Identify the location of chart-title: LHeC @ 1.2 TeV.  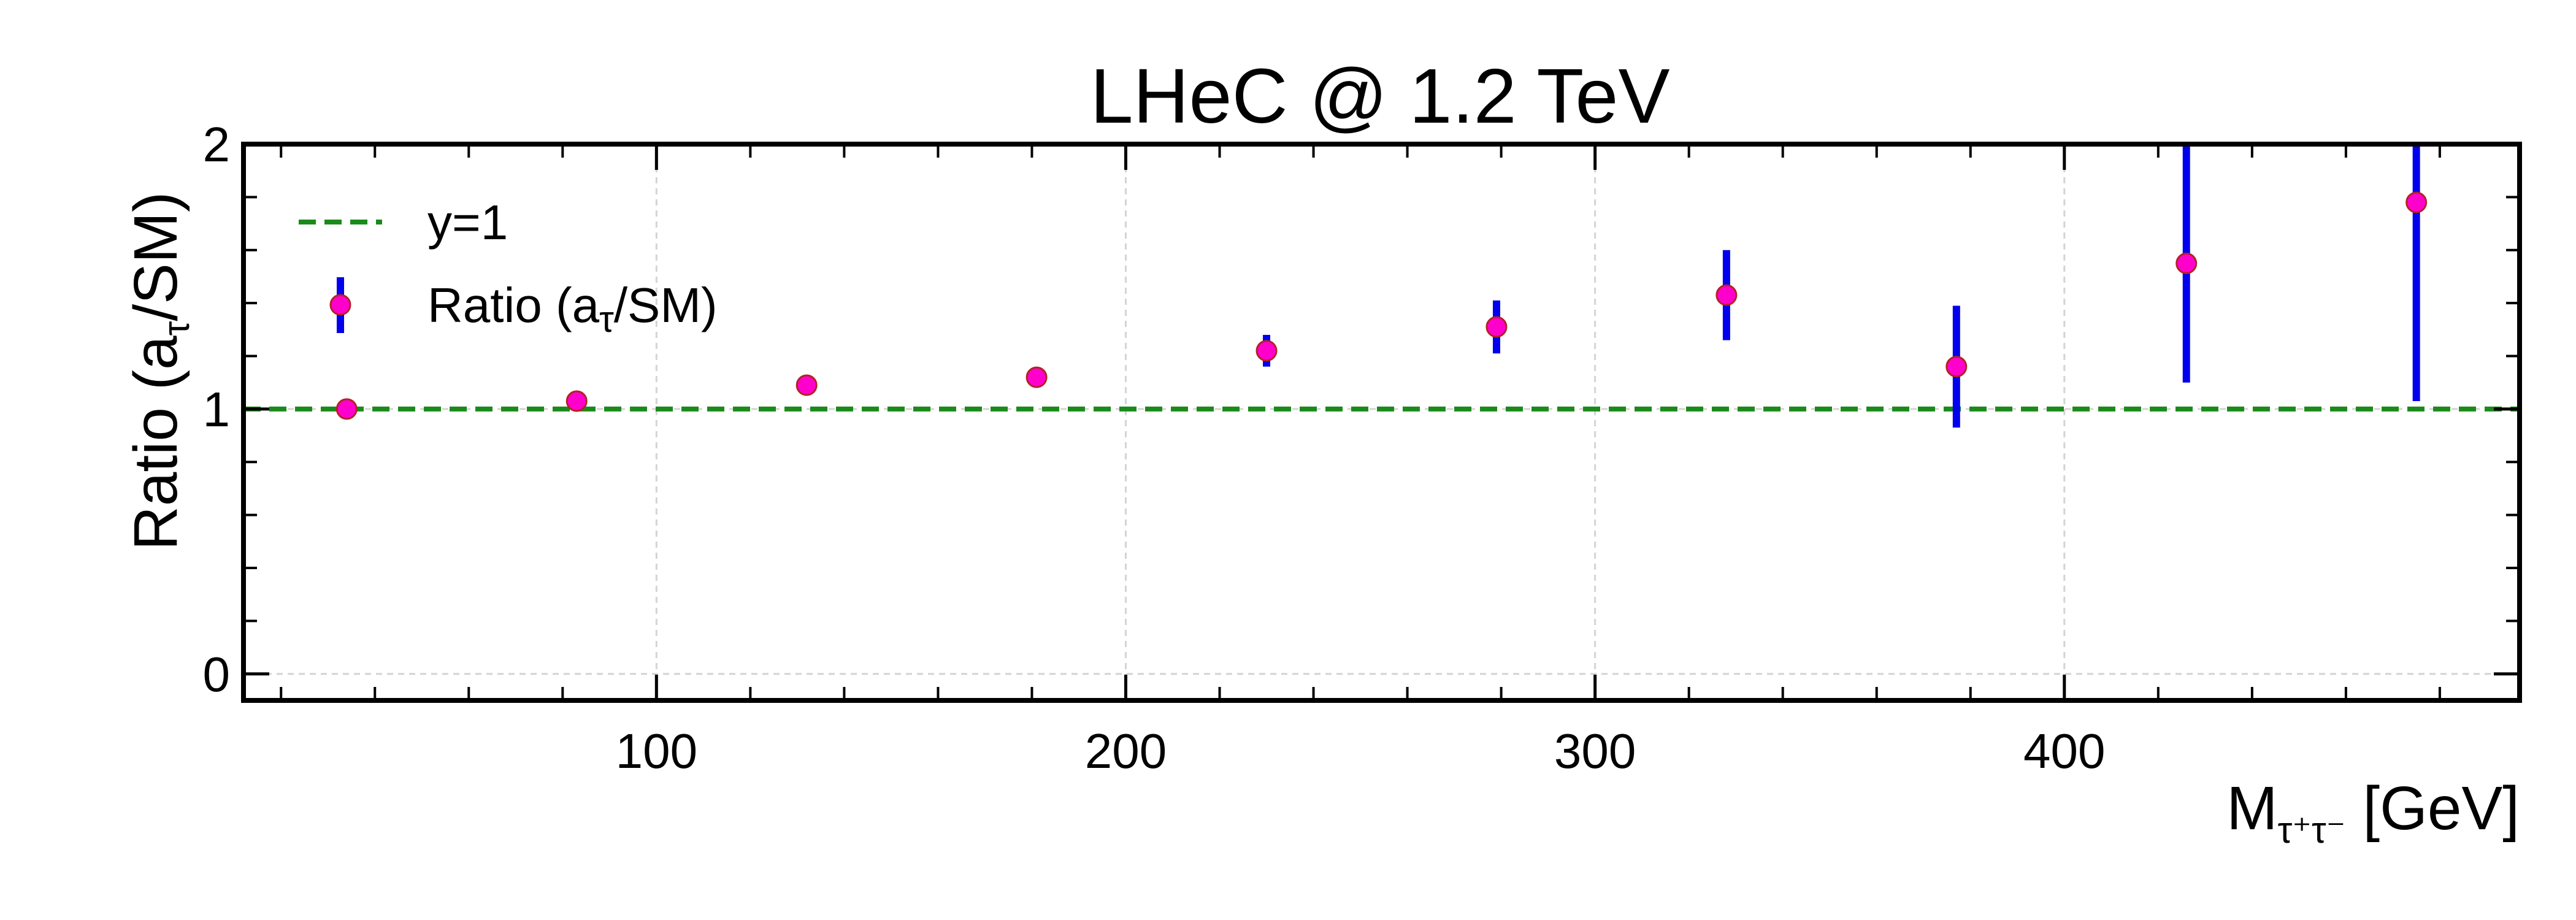
(1379, 96).